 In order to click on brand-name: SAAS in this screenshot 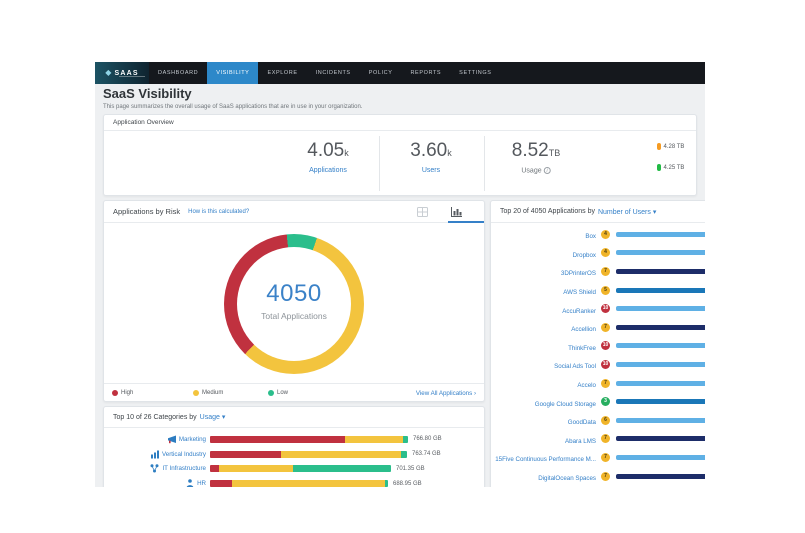, I will do `click(126, 73)`.